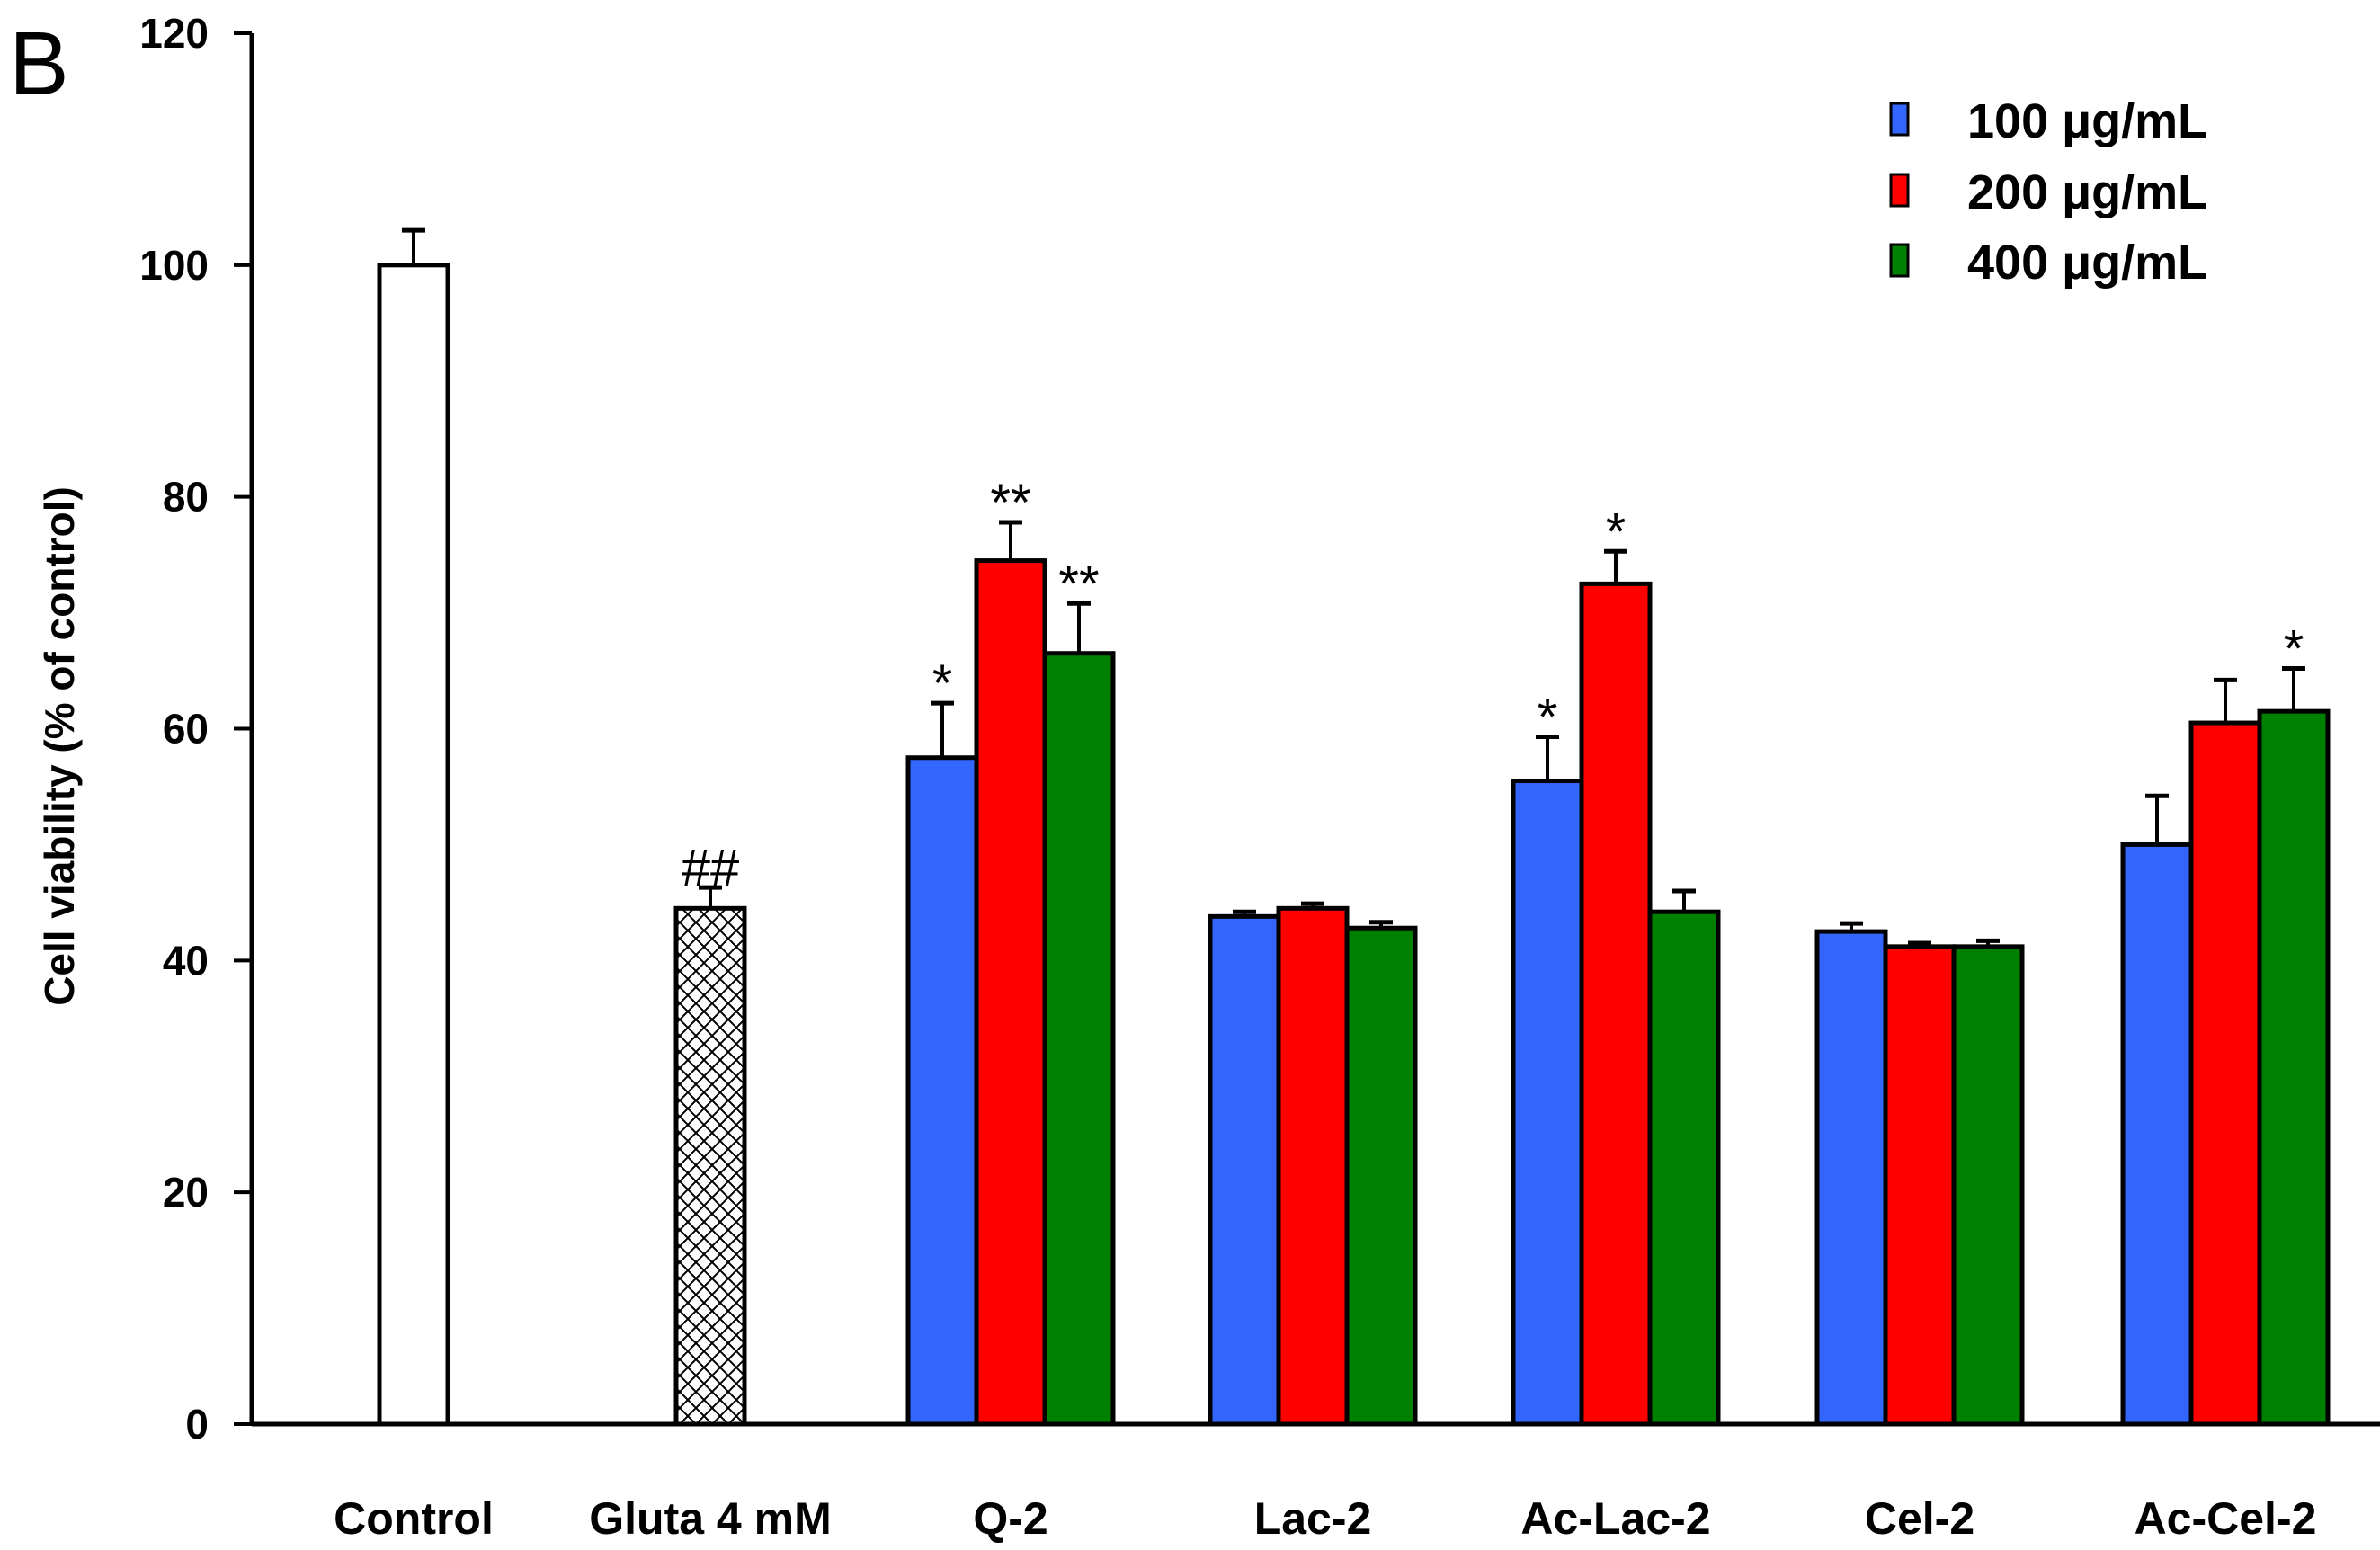  I want to click on y-tick-label: 40, so click(186, 960).